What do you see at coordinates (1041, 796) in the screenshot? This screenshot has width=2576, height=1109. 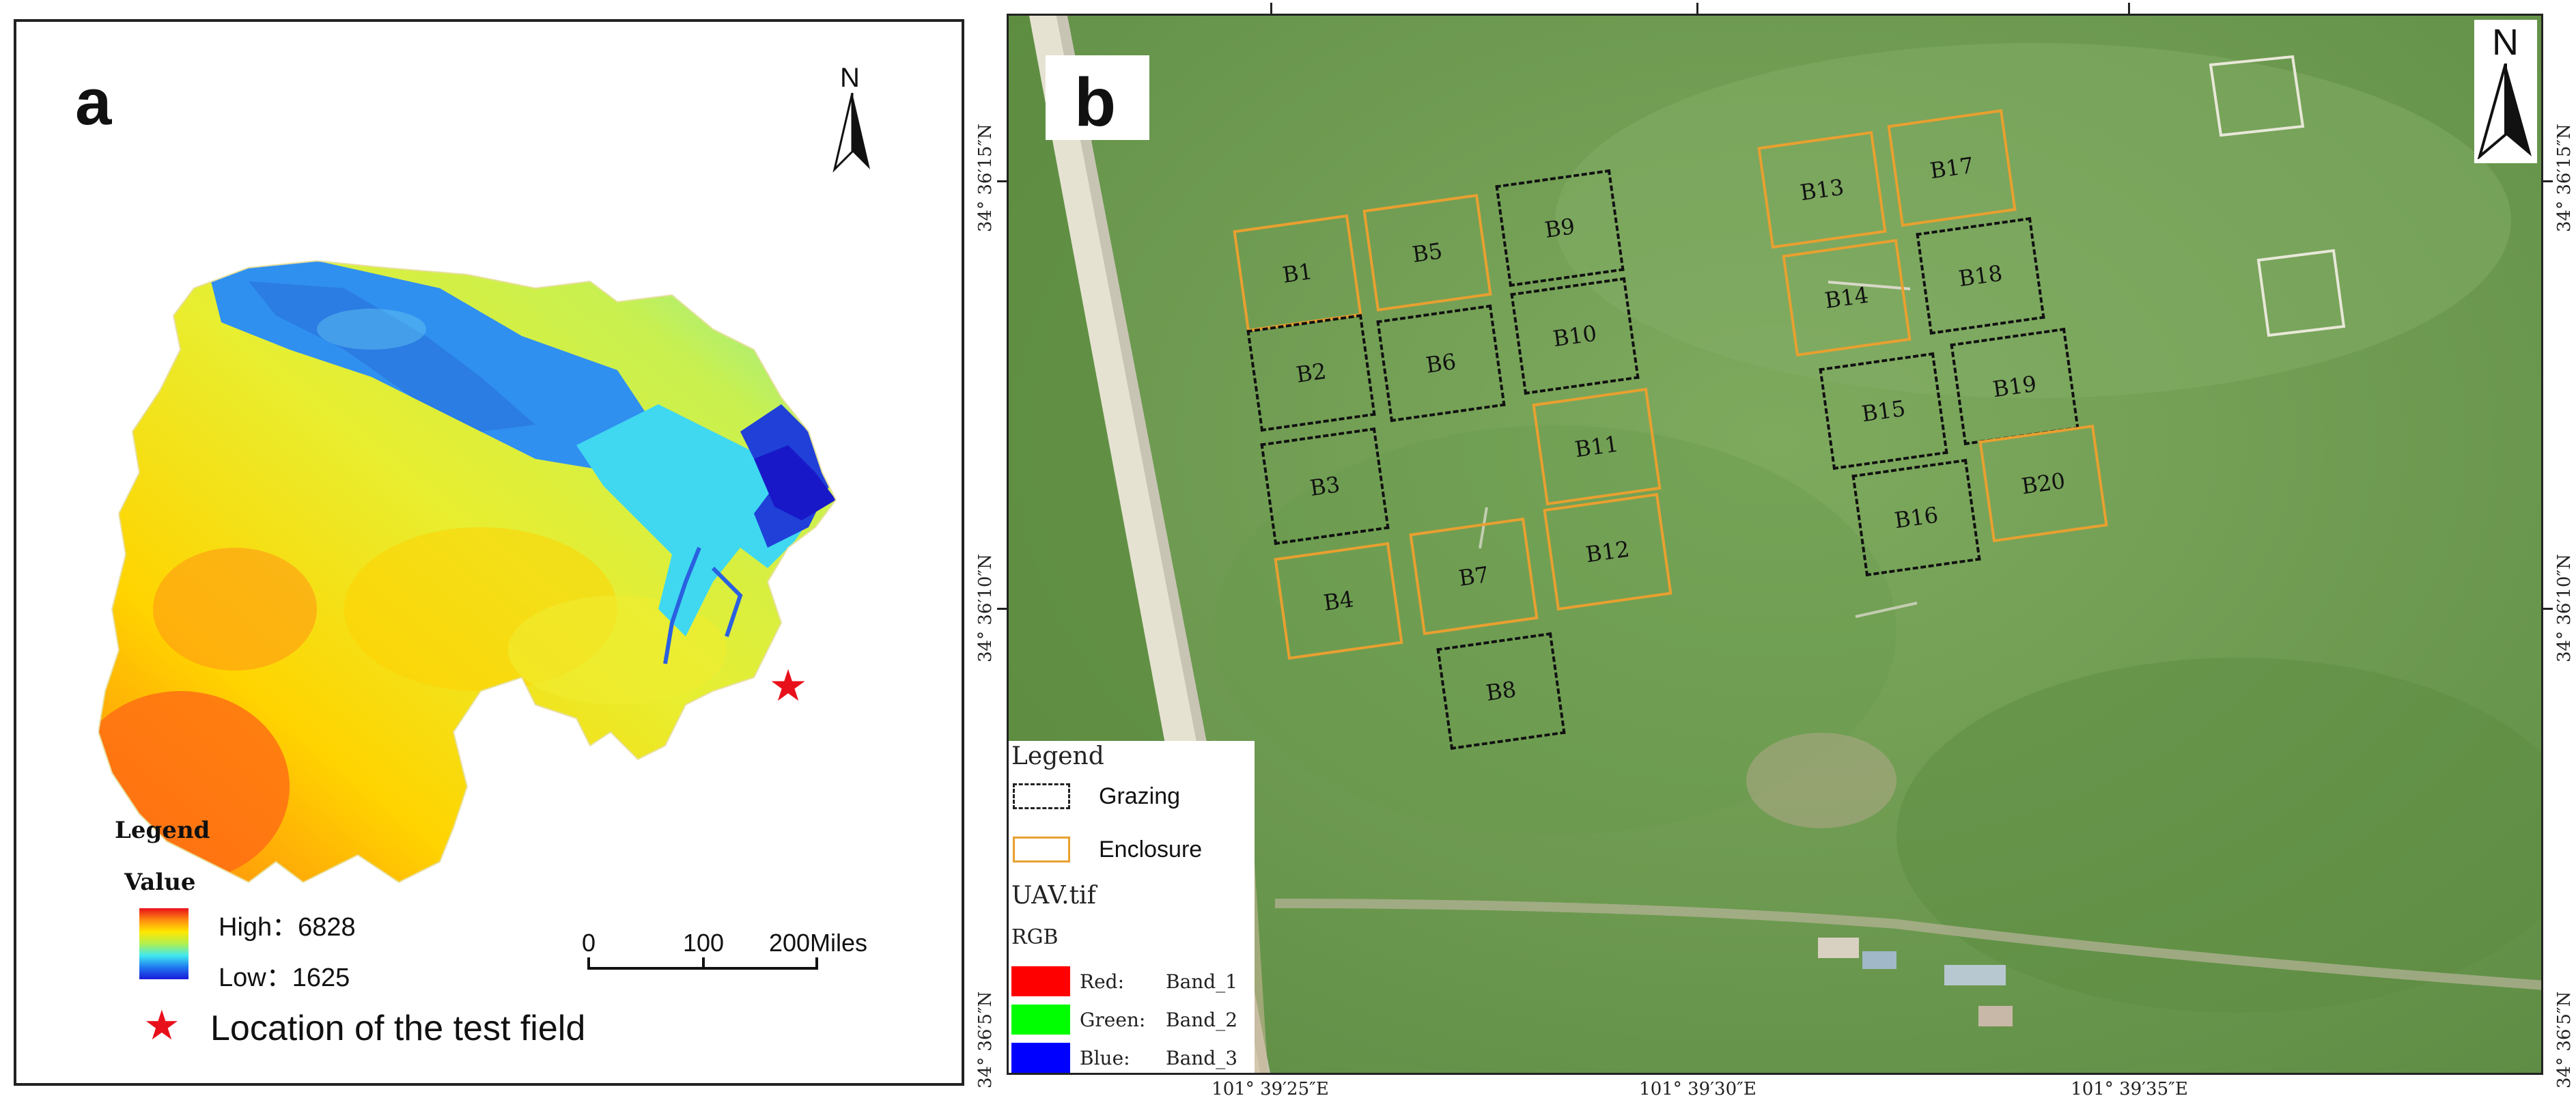 I see `grazing-swatch` at bounding box center [1041, 796].